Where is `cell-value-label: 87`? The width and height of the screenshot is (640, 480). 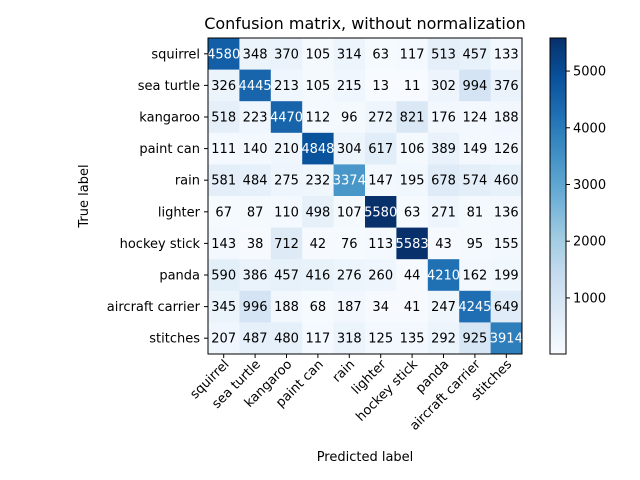
cell-value-label: 87 is located at coordinates (255, 212).